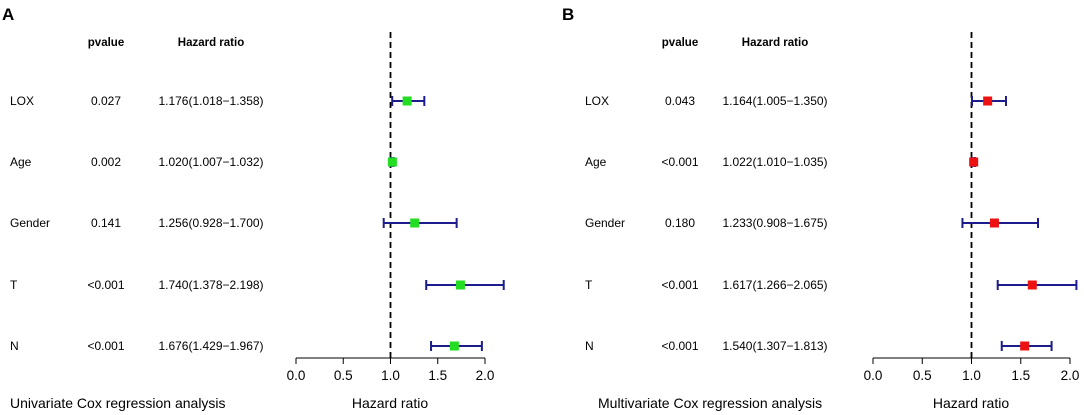 The height and width of the screenshot is (415, 1084). What do you see at coordinates (390, 403) in the screenshot?
I see `panel-a-x-axis-title: Hazard ratio` at bounding box center [390, 403].